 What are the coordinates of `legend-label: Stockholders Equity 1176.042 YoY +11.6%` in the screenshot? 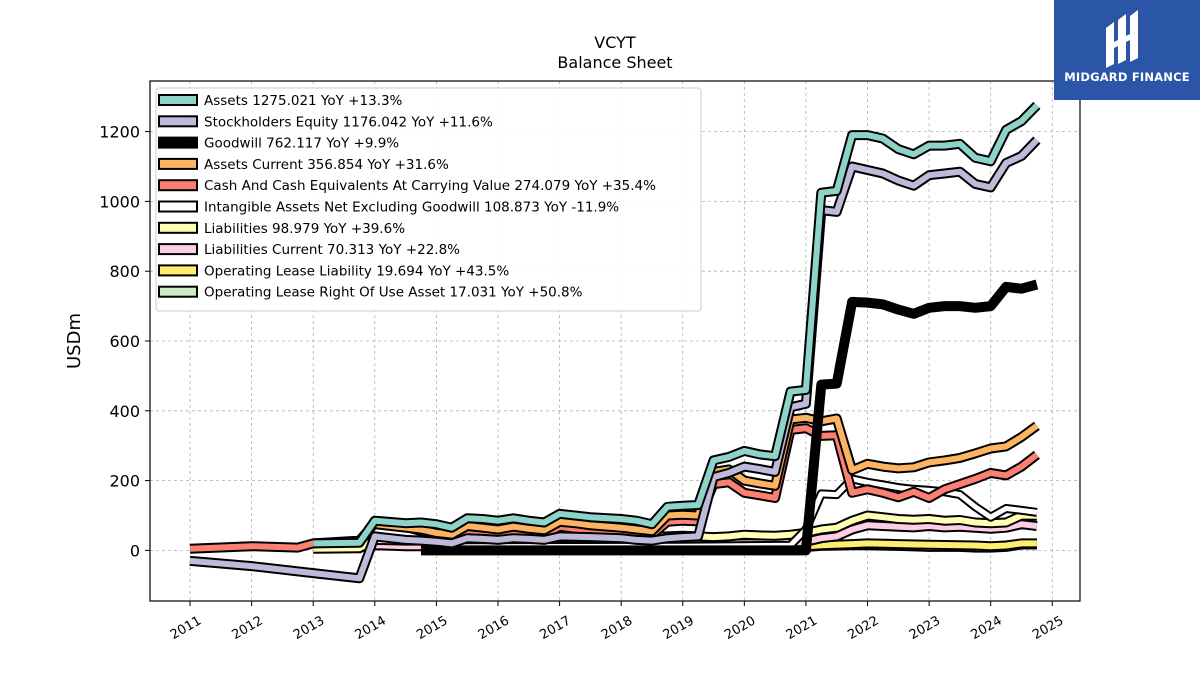 It's located at (348, 122).